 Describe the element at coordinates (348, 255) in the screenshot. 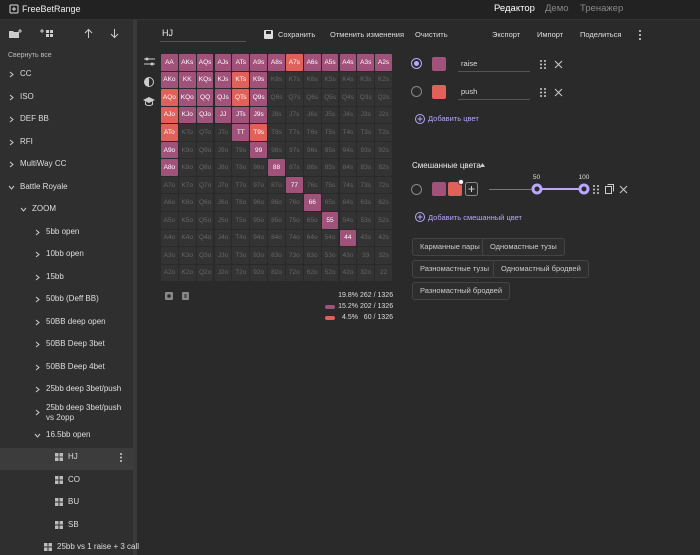

I see `hand-cell: 43o` at that location.